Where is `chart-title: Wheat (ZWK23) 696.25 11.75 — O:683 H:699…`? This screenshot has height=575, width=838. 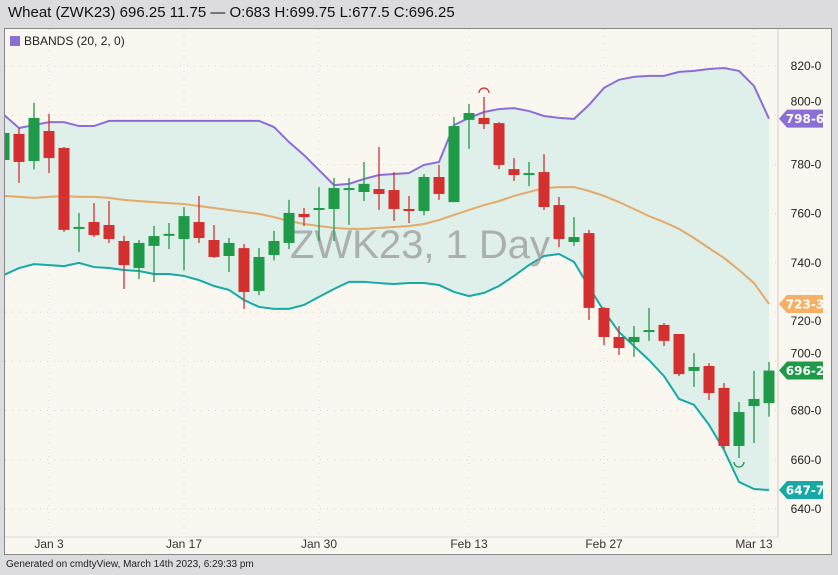
chart-title: Wheat (ZWK23) 696.25 11.75 — O:683 H:699… is located at coordinates (231, 12).